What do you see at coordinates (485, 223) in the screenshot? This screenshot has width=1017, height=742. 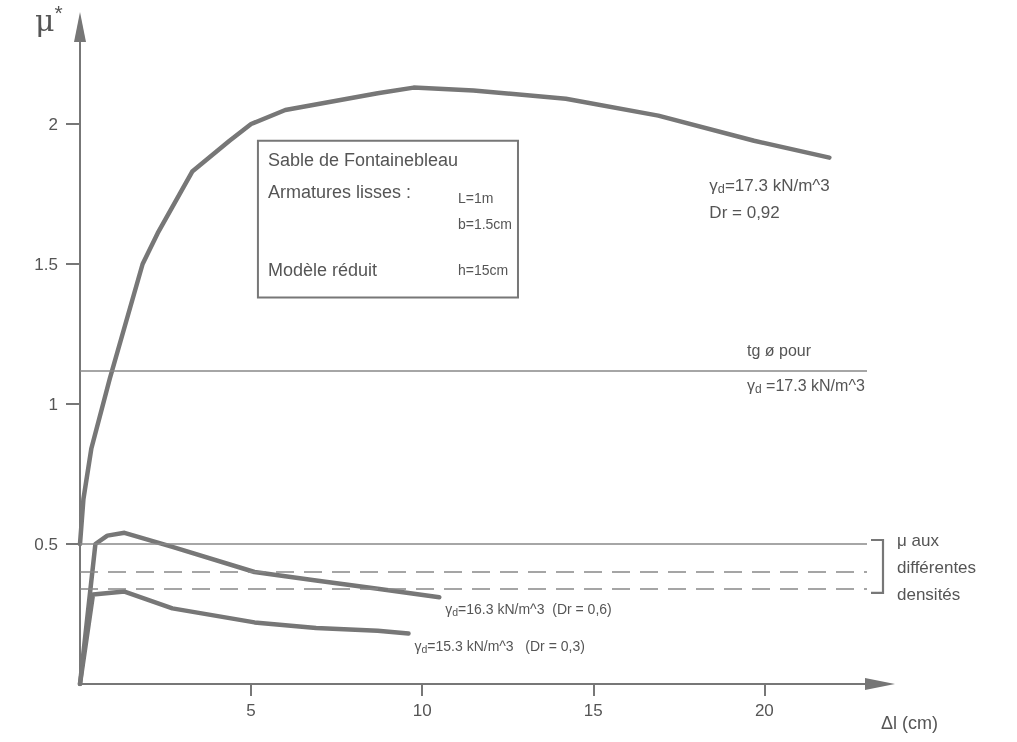 I see `annotation: b=1.5cm` at bounding box center [485, 223].